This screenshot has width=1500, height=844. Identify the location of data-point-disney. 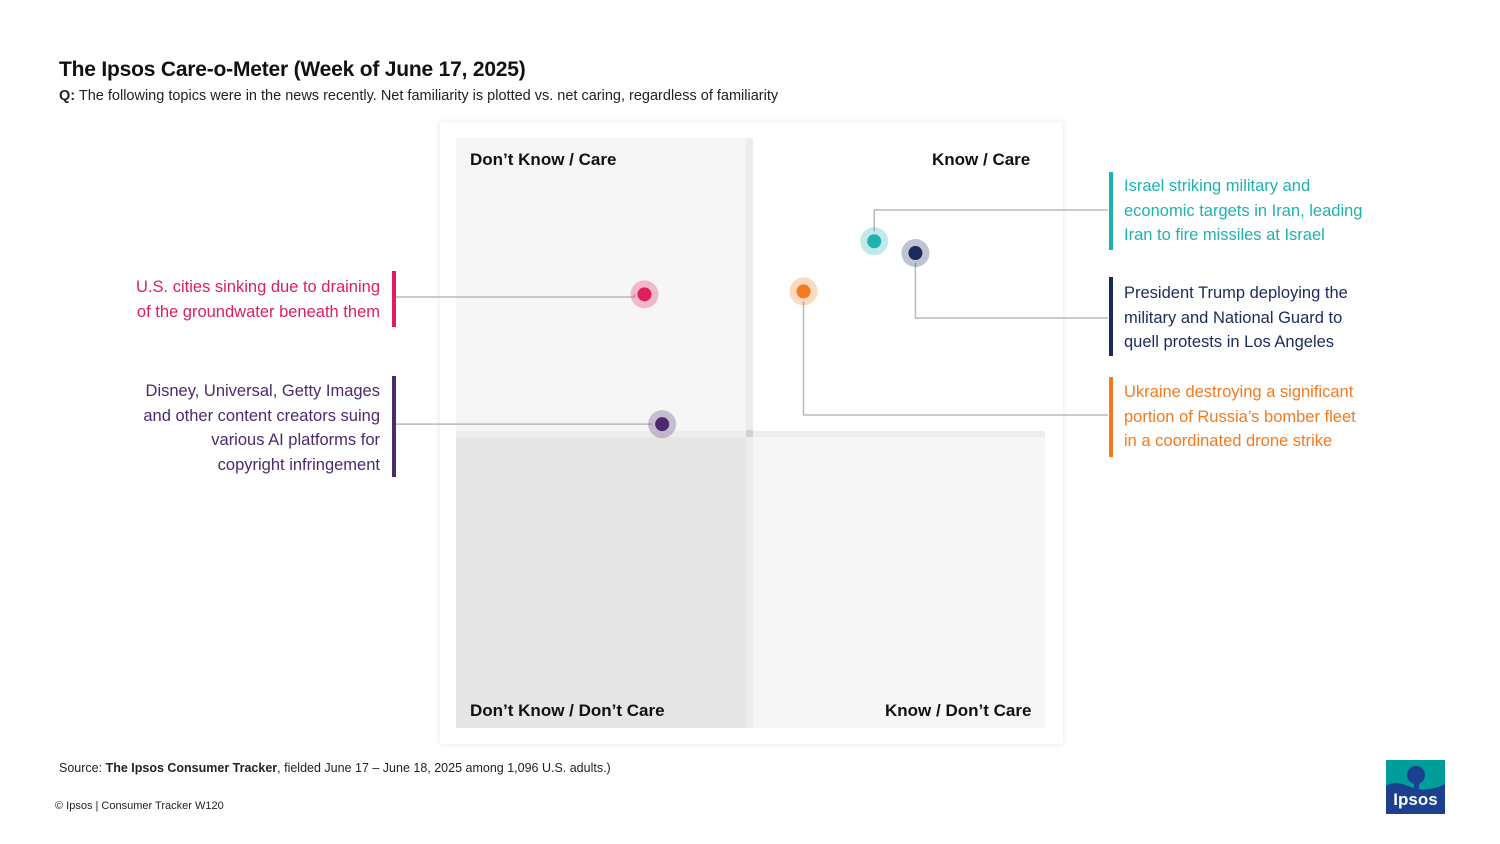
(662, 424).